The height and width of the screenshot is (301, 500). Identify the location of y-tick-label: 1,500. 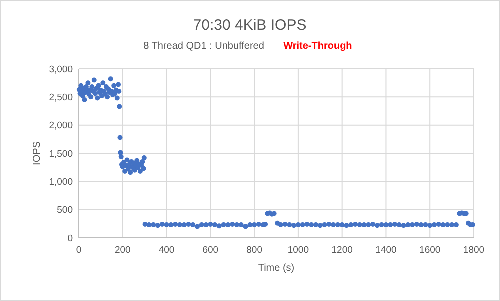
(61, 154).